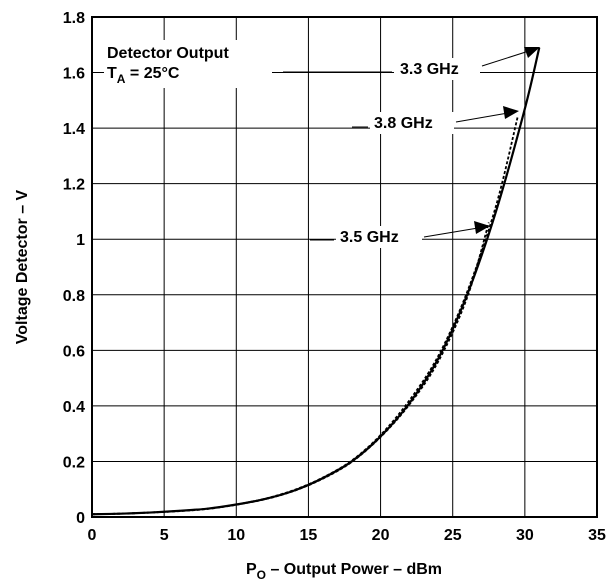  I want to click on x-tick-label: 30, so click(525, 535).